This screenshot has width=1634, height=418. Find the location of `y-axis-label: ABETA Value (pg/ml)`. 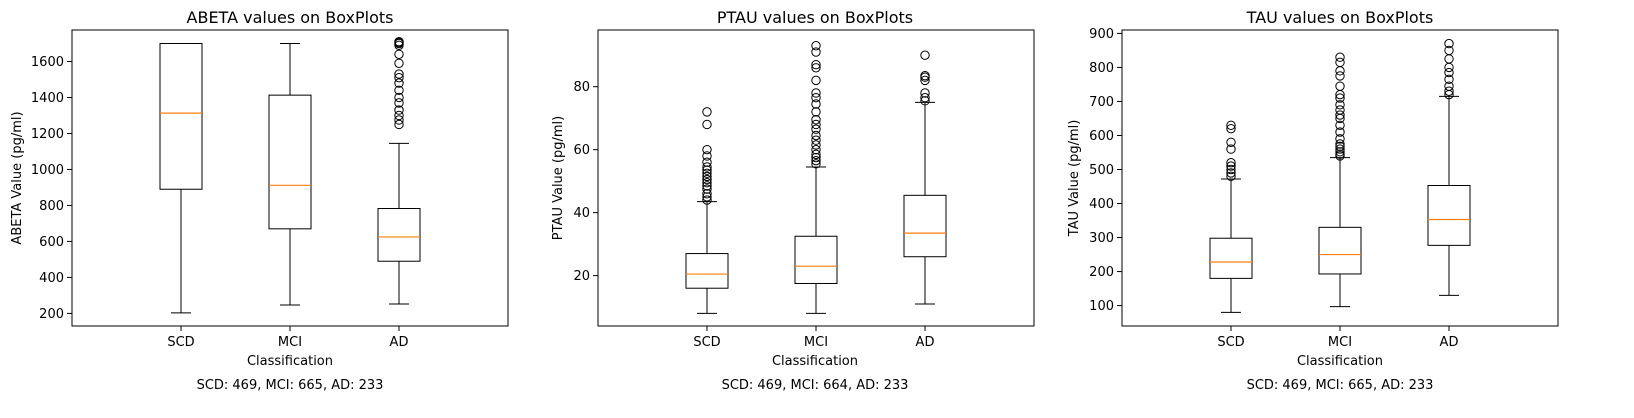

y-axis-label: ABETA Value (pg/ml) is located at coordinates (17, 177).